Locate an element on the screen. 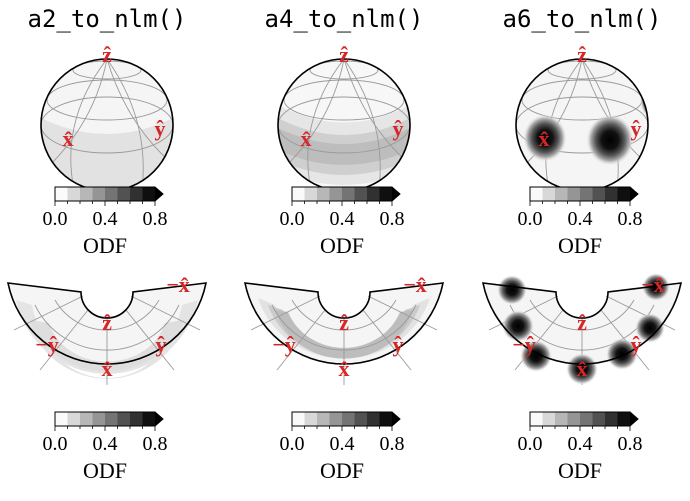 Image resolution: width=690 pixels, height=501 pixels. title-a6: a6_to_nlm() is located at coordinates (582, 19).